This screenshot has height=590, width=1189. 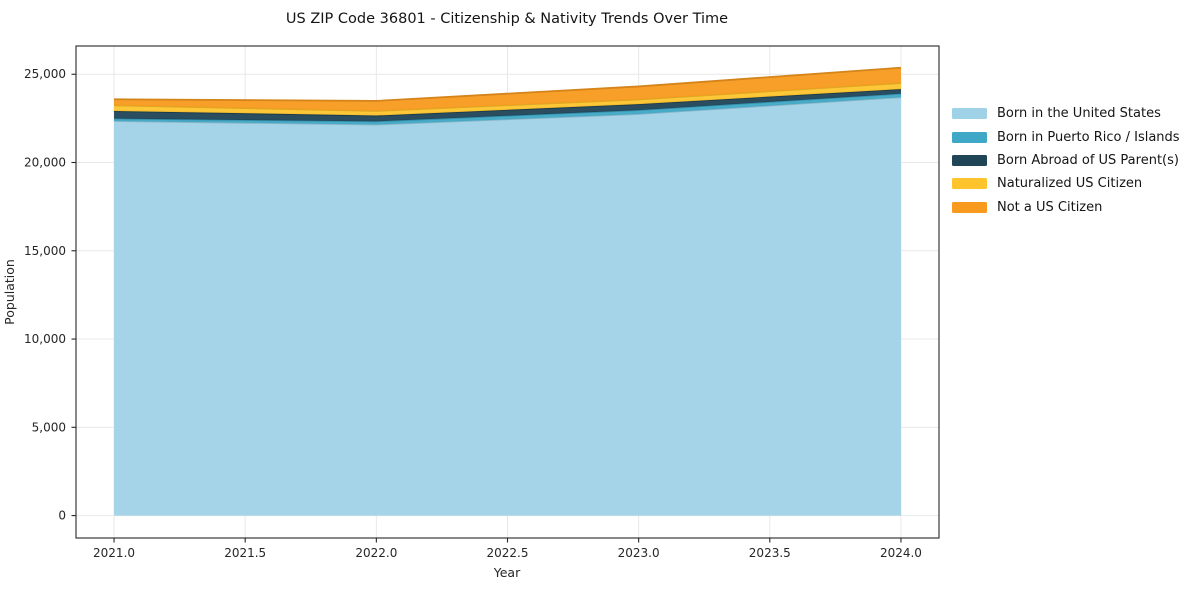 I want to click on legend-item-born-in-the-united-states: Born in the United States, so click(x=1066, y=113).